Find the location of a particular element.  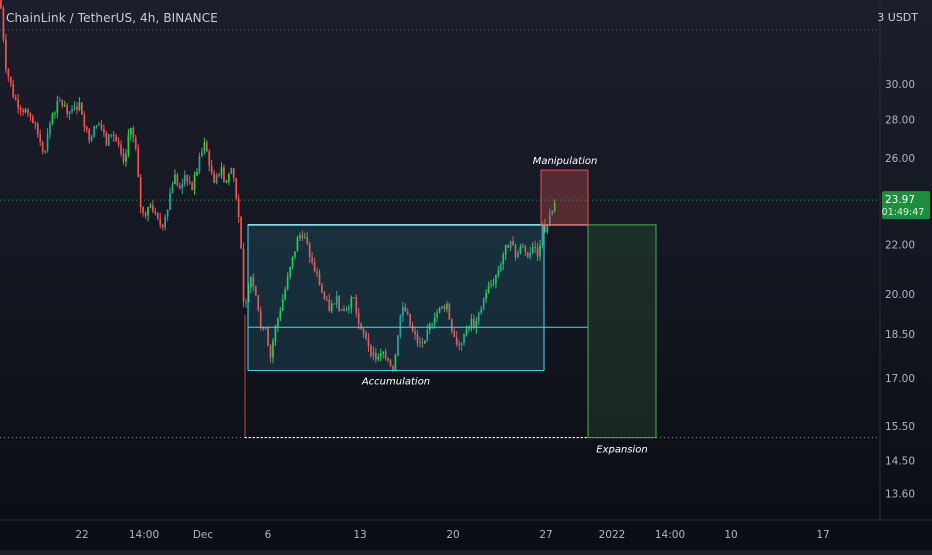

y-tick-label: 18.50 is located at coordinates (900, 335).